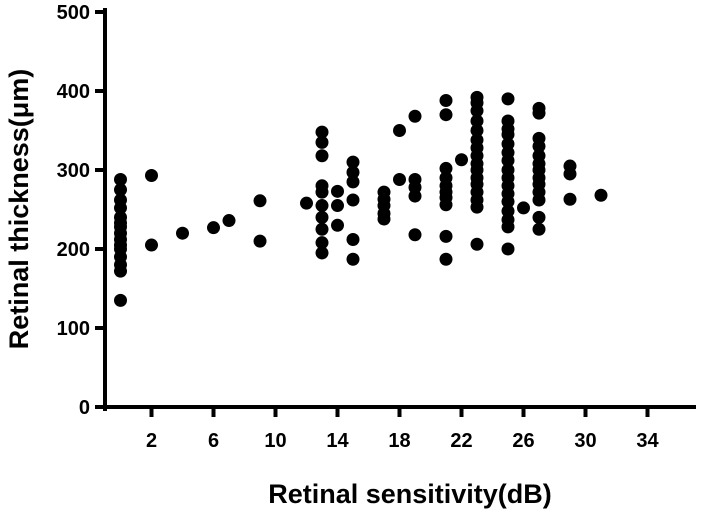  Describe the element at coordinates (647, 441) in the screenshot. I see `x-tick-label: 34` at that location.